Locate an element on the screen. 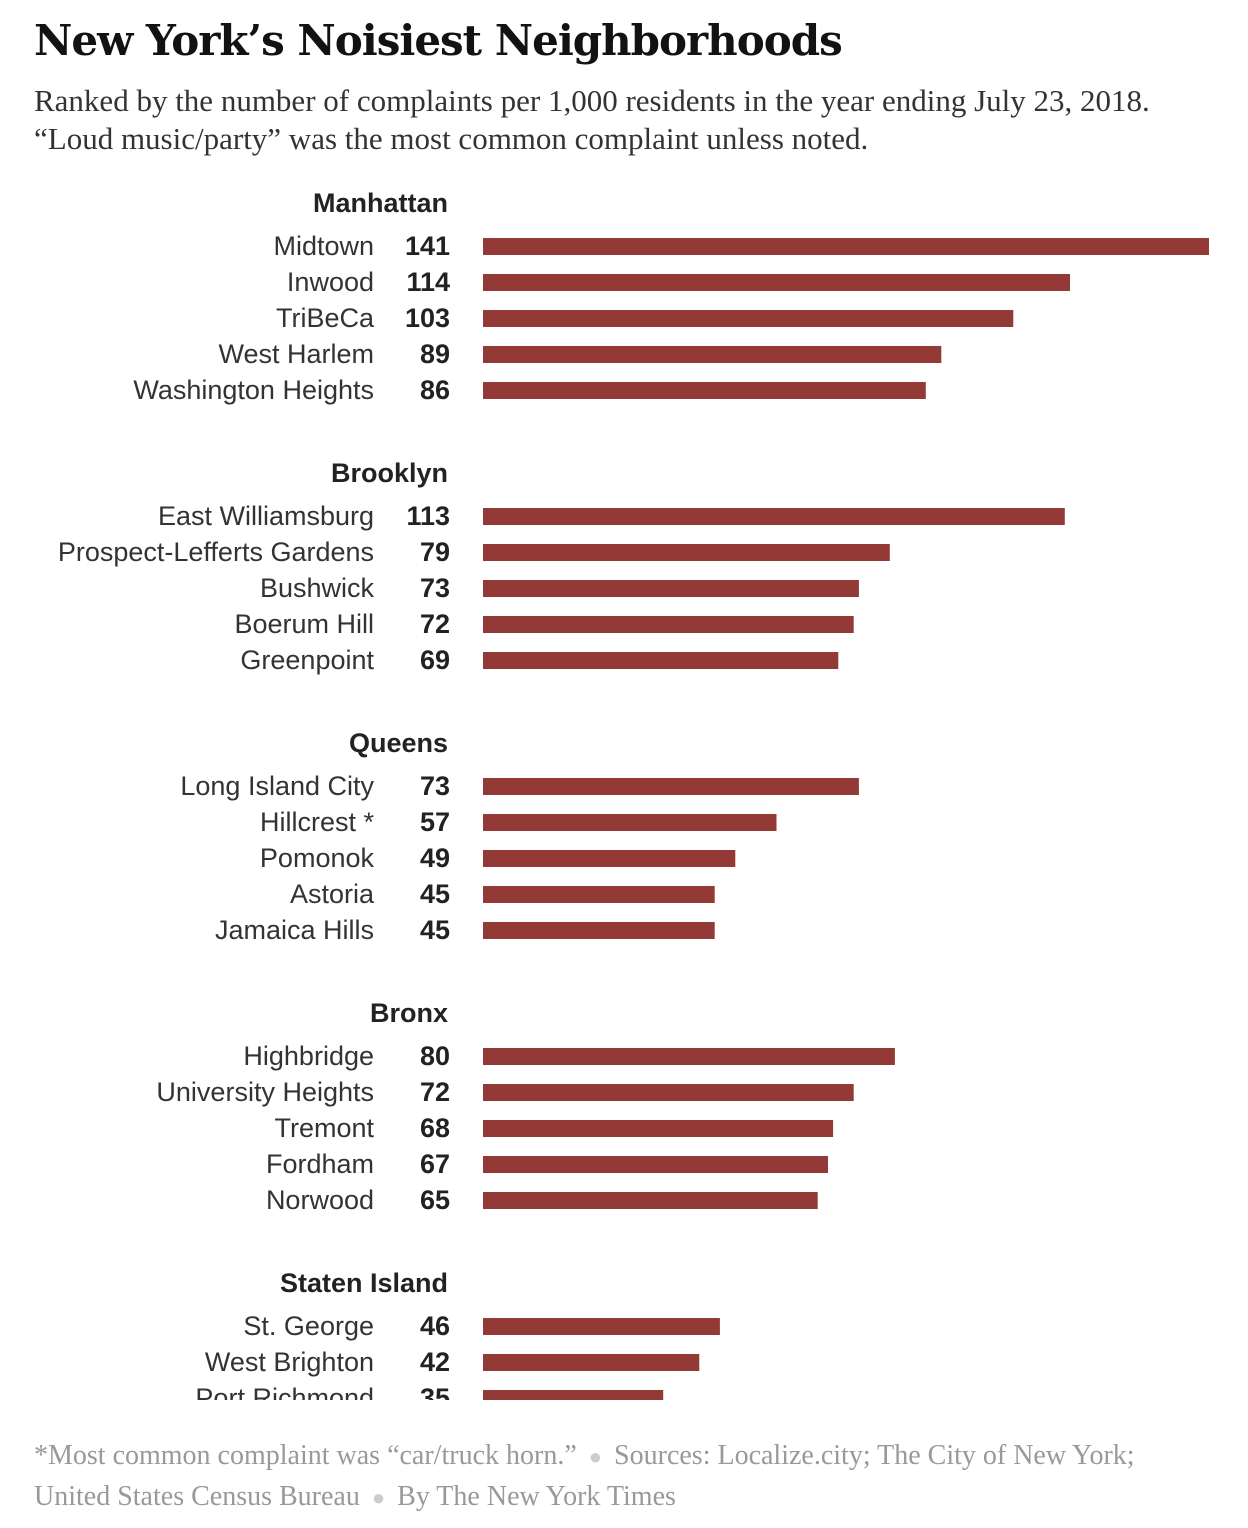  bar-label: Greenpoint is located at coordinates (307, 660).